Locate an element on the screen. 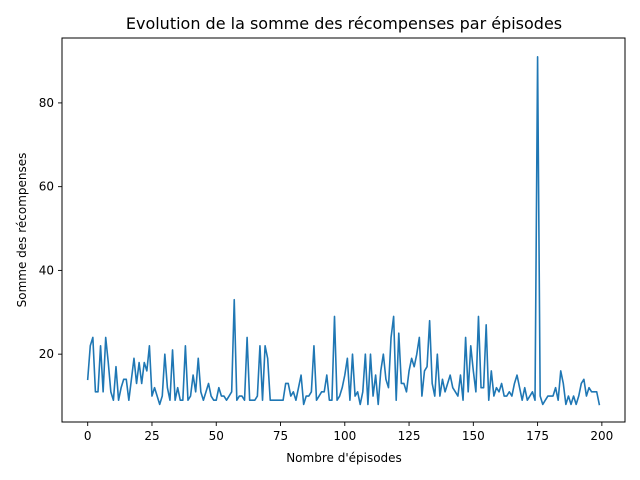 The height and width of the screenshot is (480, 640). x-tick-label: 100 is located at coordinates (344, 436).